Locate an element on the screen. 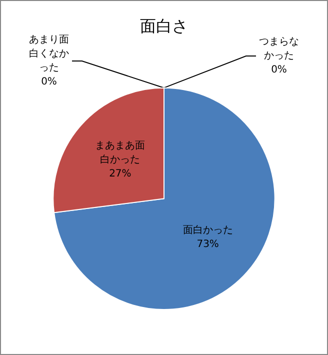  slice-label: まあまあ面白かった is located at coordinates (120, 153).